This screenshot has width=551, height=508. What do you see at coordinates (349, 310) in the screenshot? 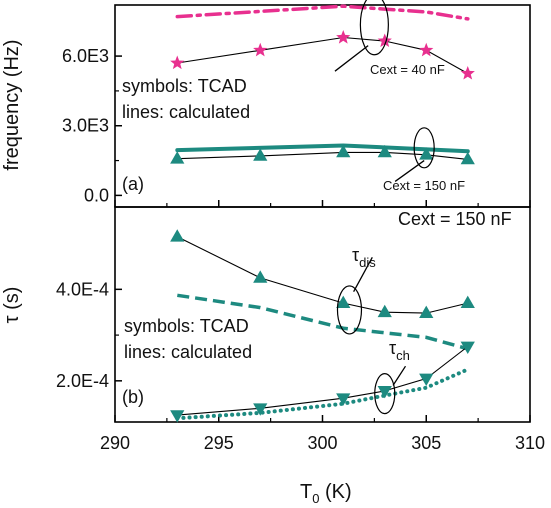
I see `annotation-ellipse-tau-dis` at bounding box center [349, 310].